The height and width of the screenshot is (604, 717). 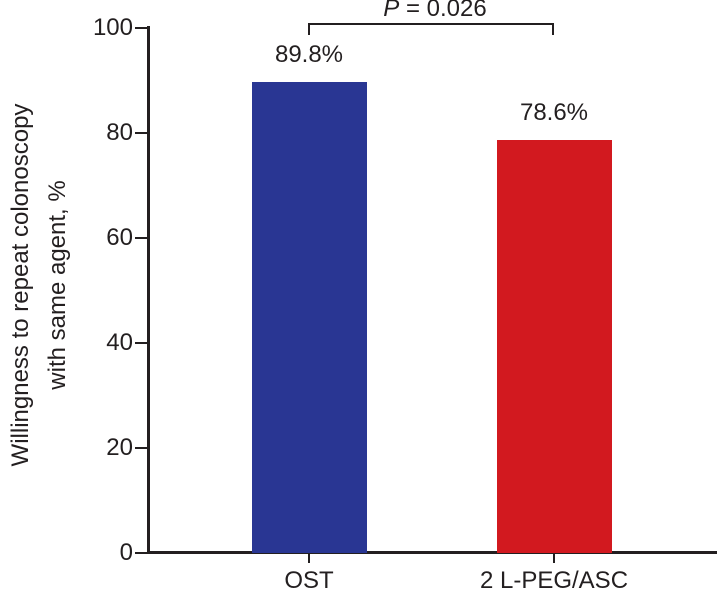 What do you see at coordinates (309, 54) in the screenshot?
I see `bar-value-label: 89.8%` at bounding box center [309, 54].